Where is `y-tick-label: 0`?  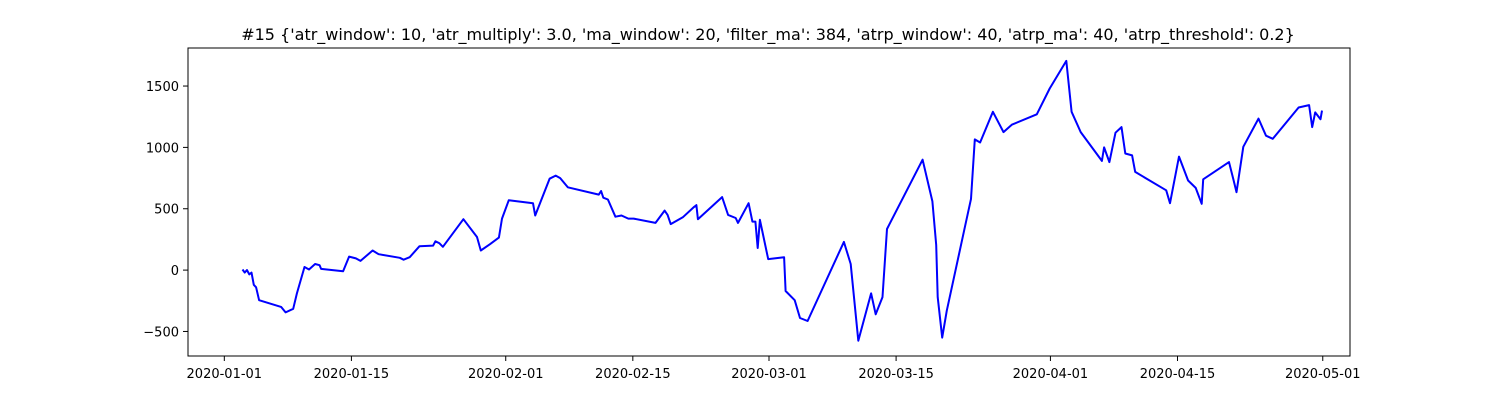 y-tick-label: 0 is located at coordinates (175, 271).